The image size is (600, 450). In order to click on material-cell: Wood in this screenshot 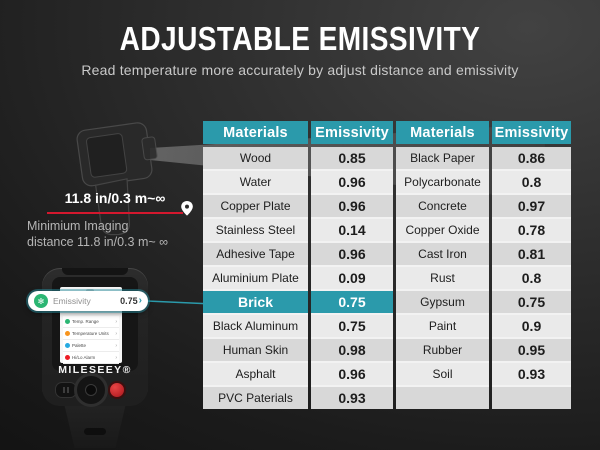, I will do `click(255, 159)`.